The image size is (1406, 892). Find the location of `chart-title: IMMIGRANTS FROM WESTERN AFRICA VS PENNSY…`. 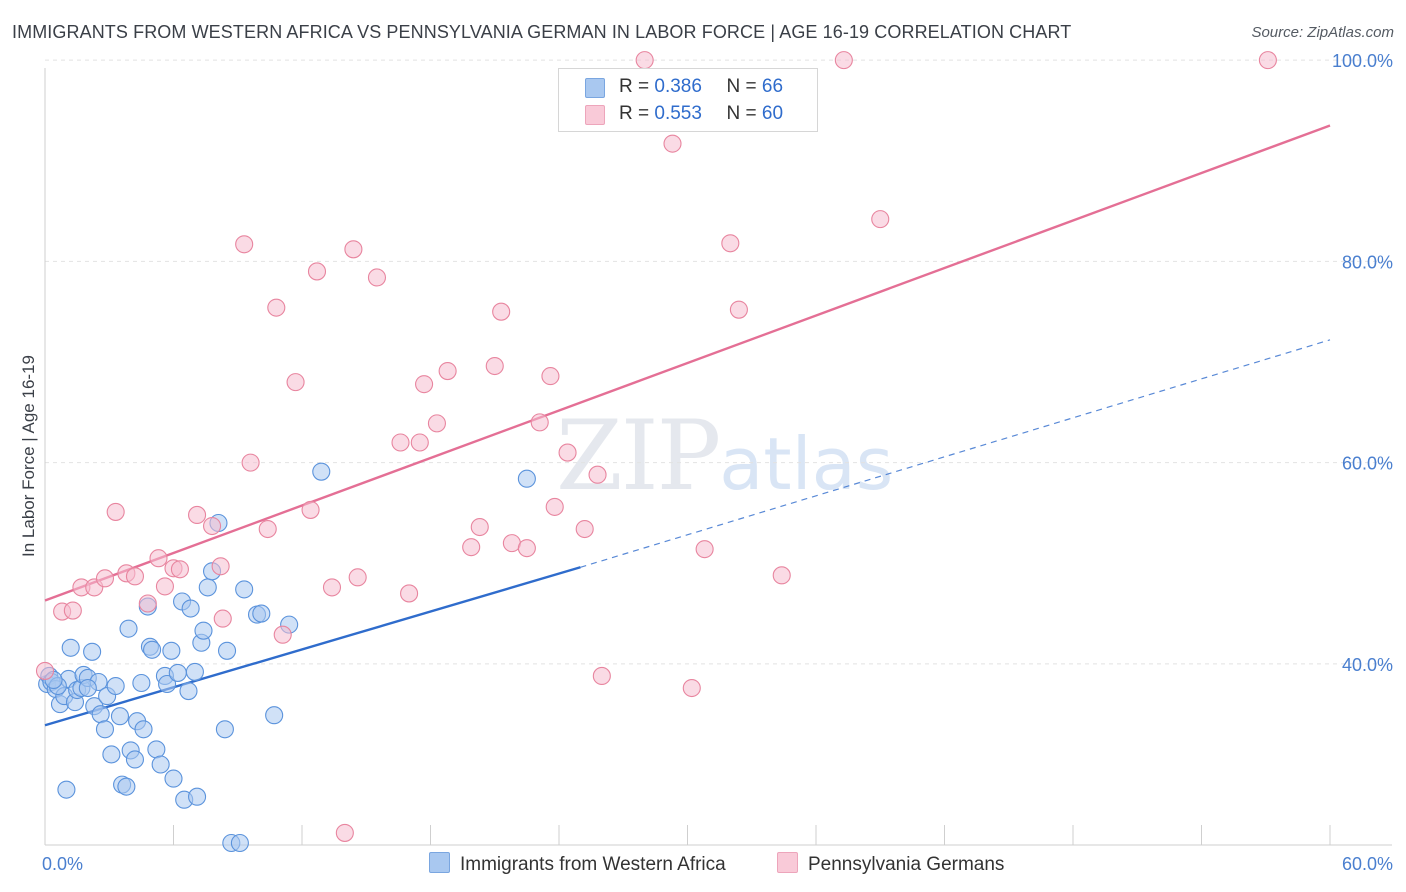

chart-title: IMMIGRANTS FROM WESTERN AFRICA VS PENNSY… is located at coordinates (542, 32).